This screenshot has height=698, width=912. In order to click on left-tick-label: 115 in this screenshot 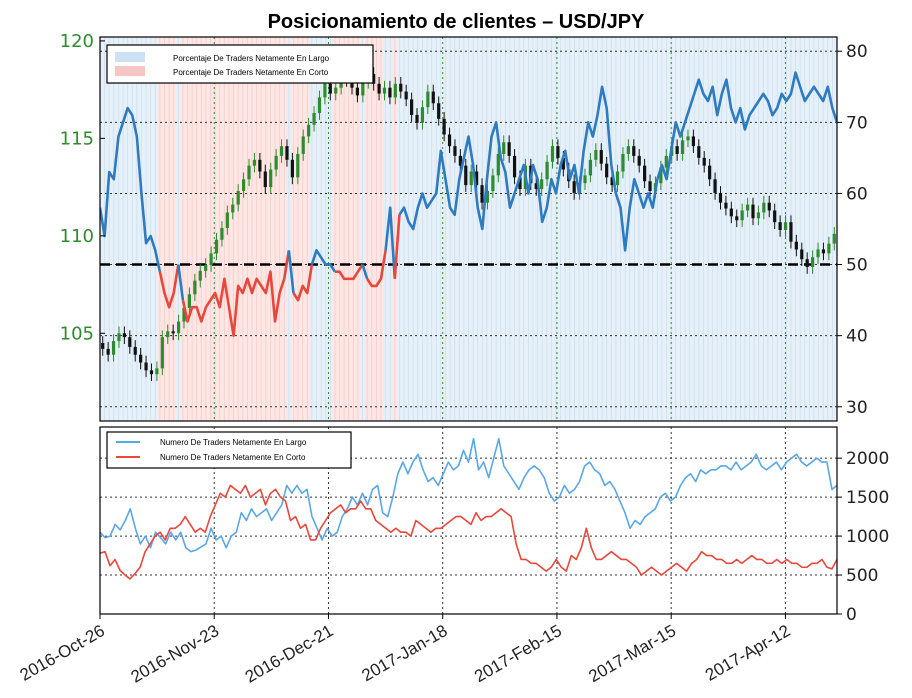, I will do `click(77, 138)`.